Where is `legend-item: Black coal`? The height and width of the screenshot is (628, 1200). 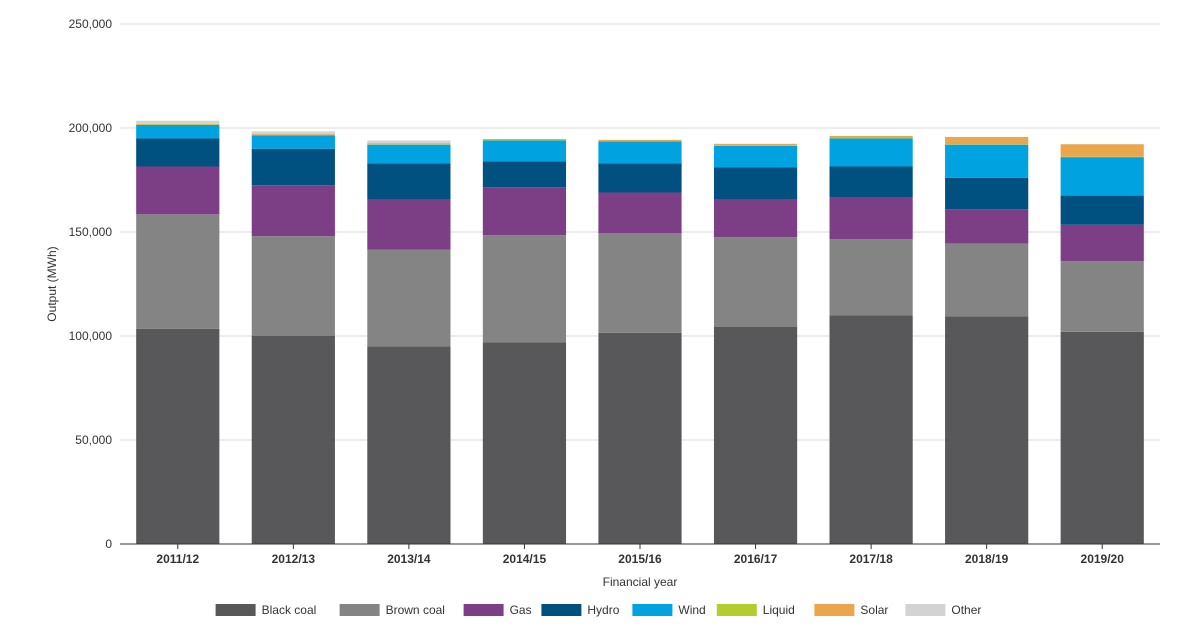
legend-item: Black coal is located at coordinates (266, 610).